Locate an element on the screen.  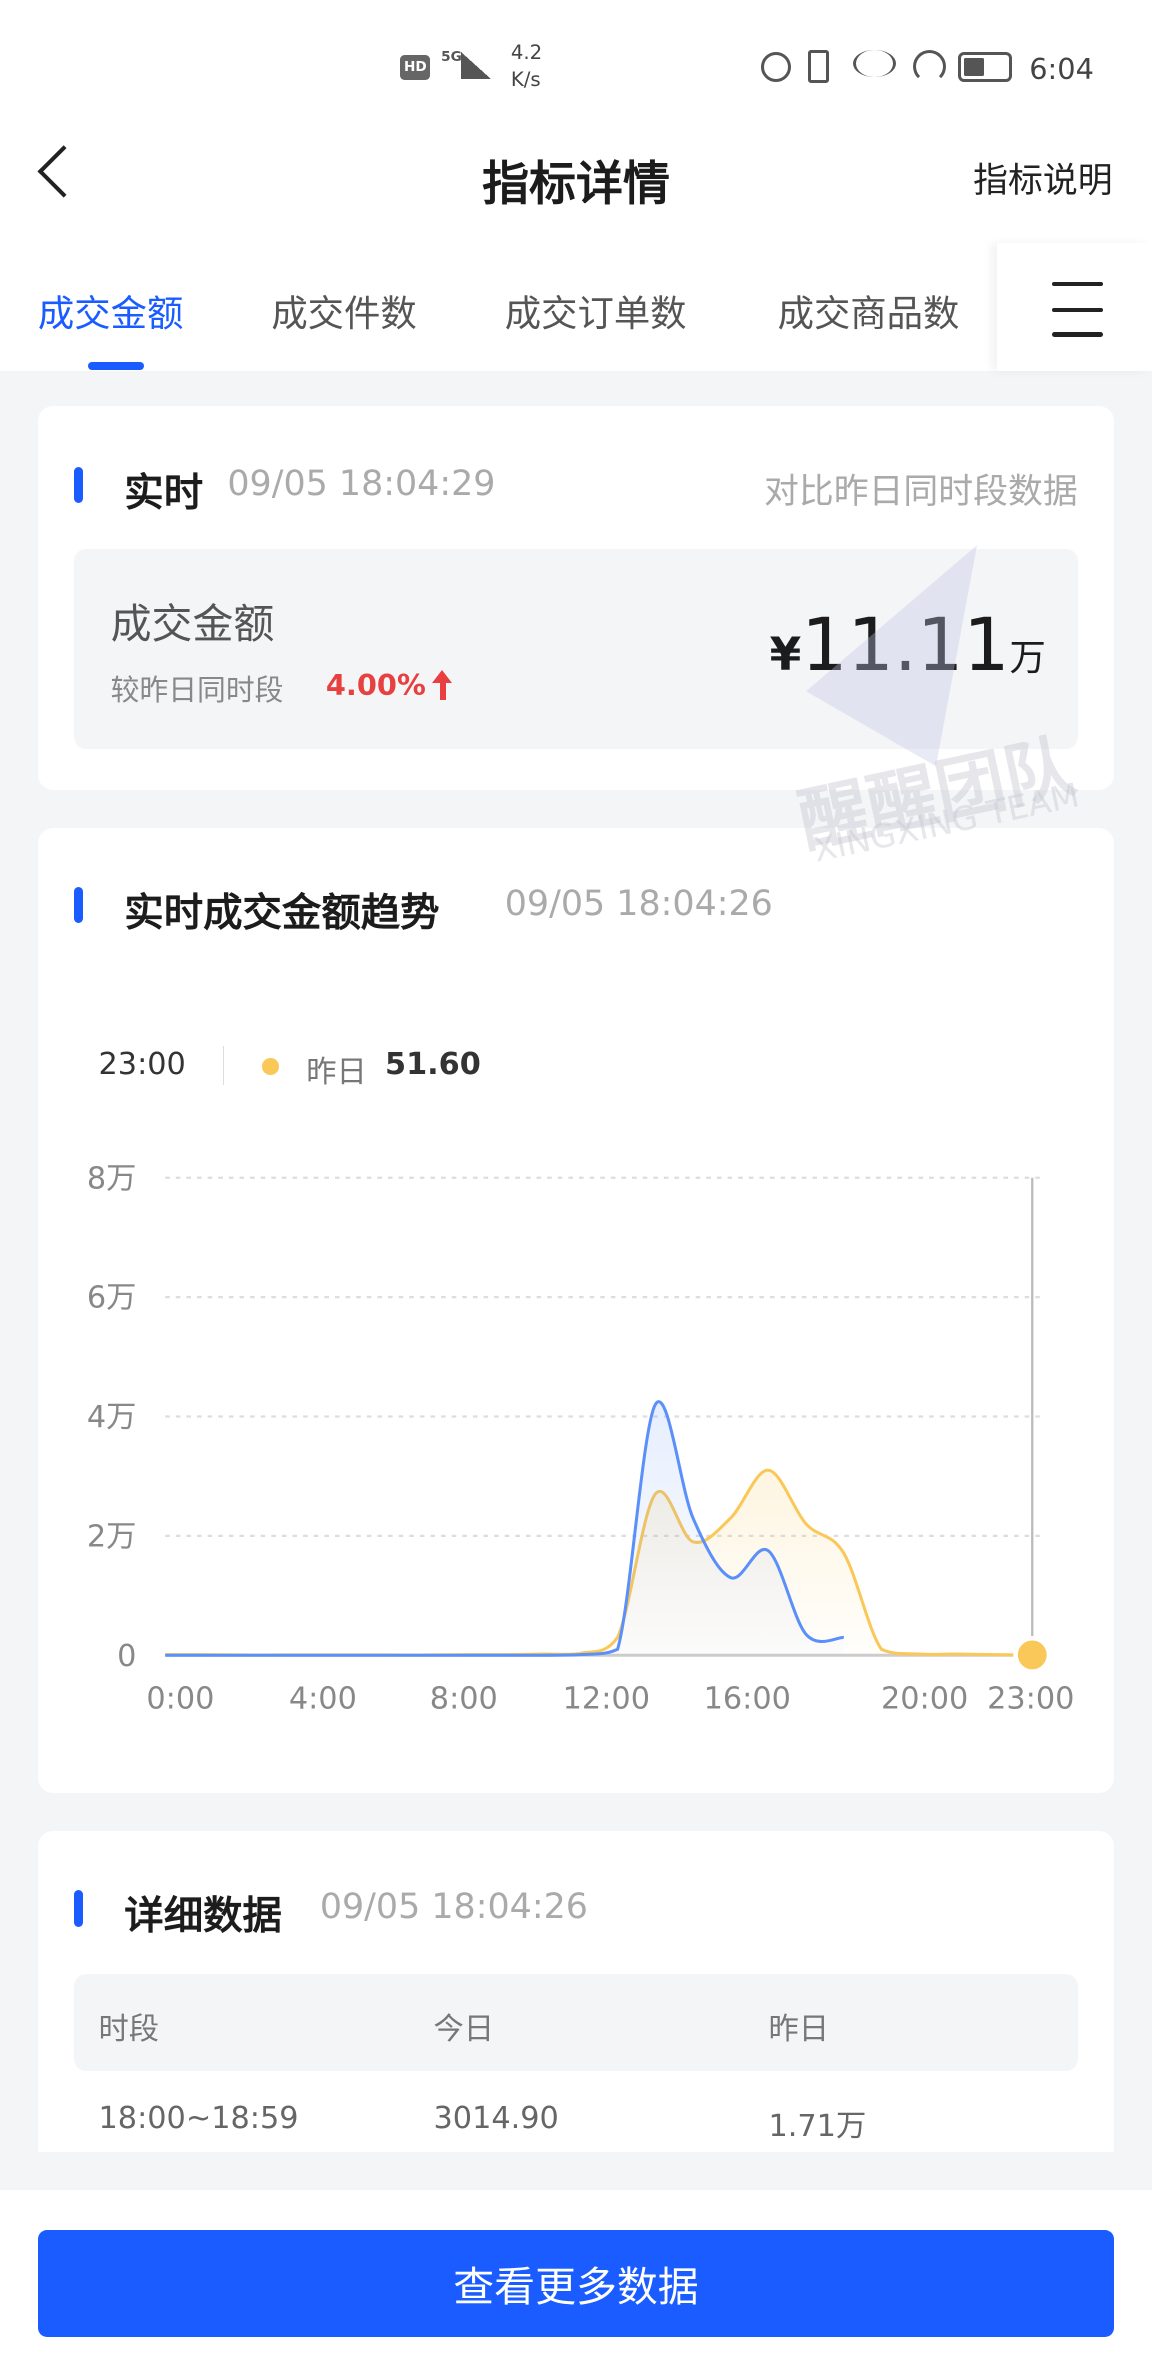
metric-value: ¥11.11万 is located at coordinates (908, 645).